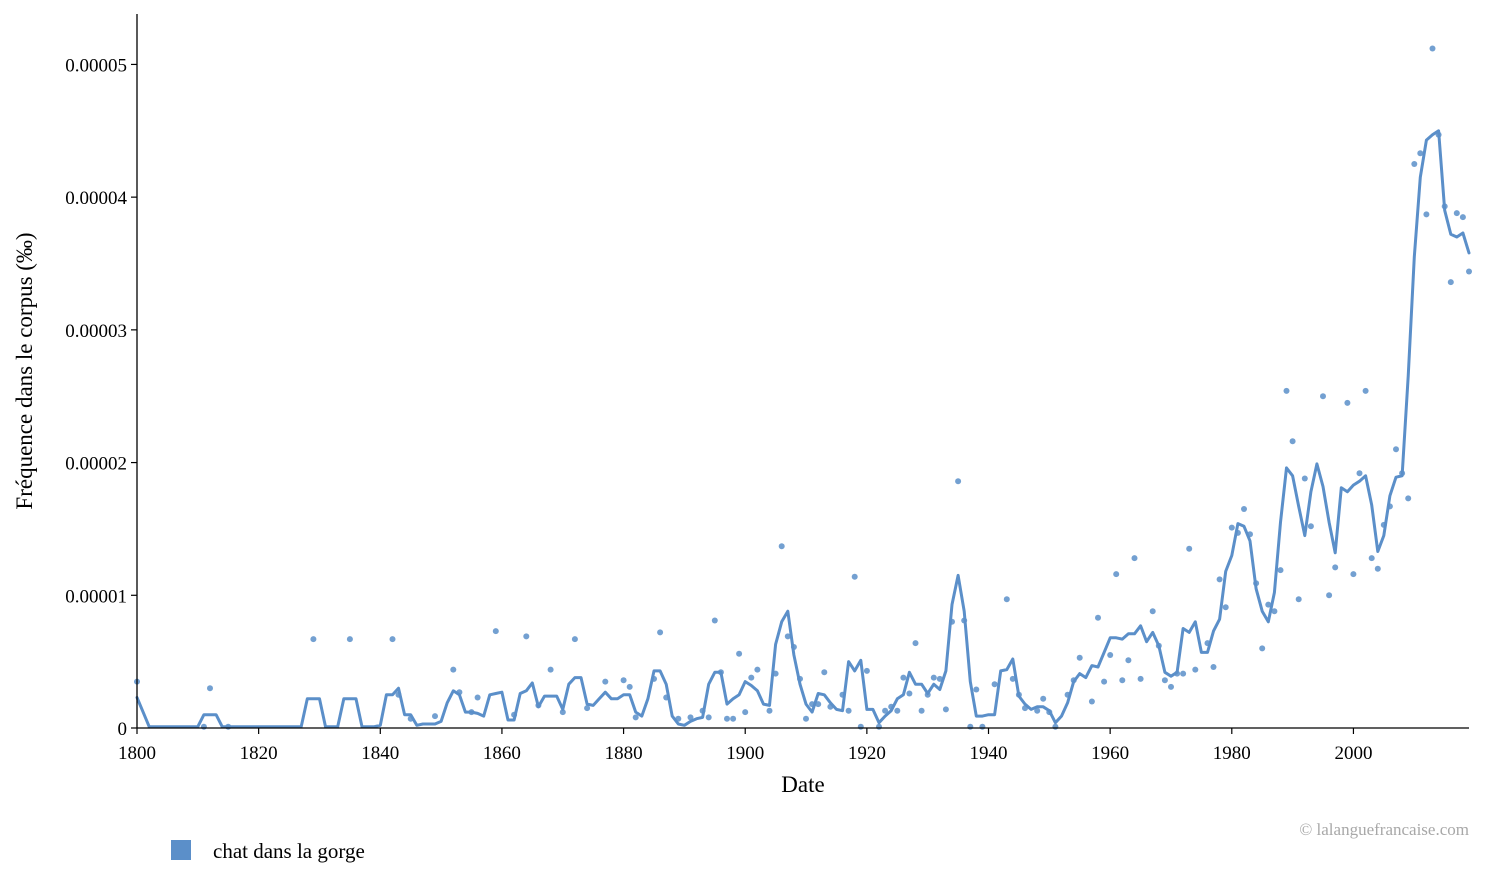  What do you see at coordinates (989, 753) in the screenshot?
I see `x-tick-label: 1940` at bounding box center [989, 753].